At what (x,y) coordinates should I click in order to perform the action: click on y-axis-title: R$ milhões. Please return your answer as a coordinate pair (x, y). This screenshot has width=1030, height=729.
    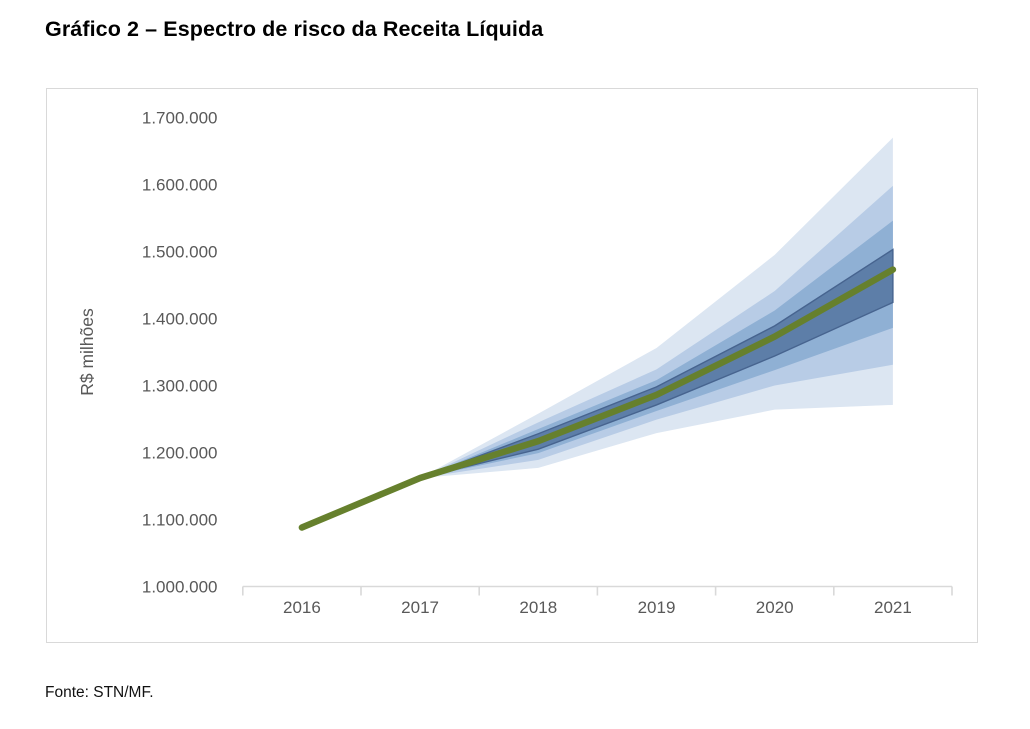
    Looking at the image, I should click on (87, 352).